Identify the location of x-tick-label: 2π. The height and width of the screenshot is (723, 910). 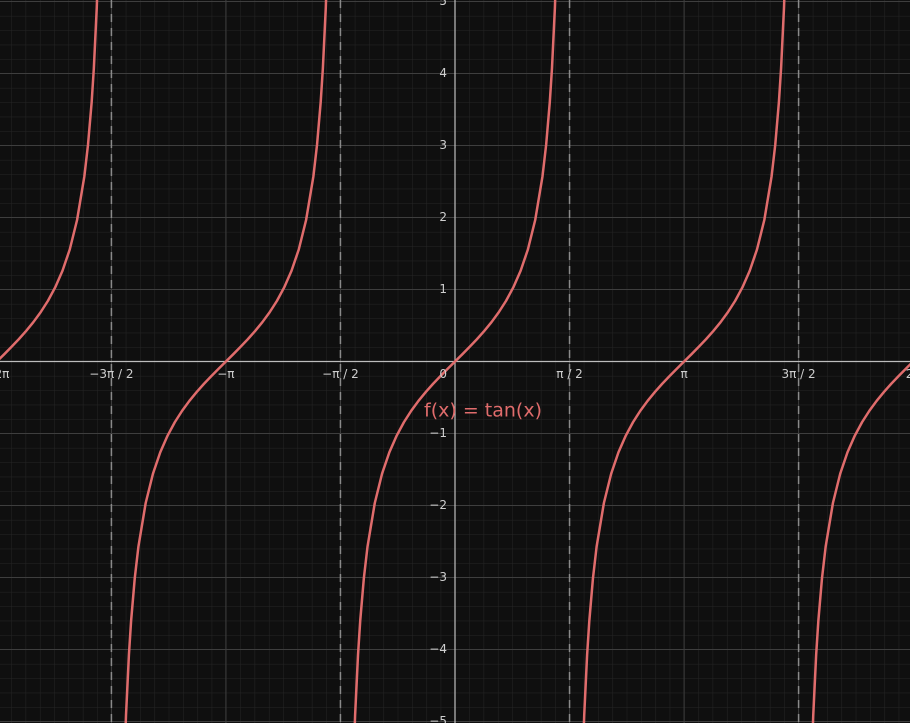
(908, 374).